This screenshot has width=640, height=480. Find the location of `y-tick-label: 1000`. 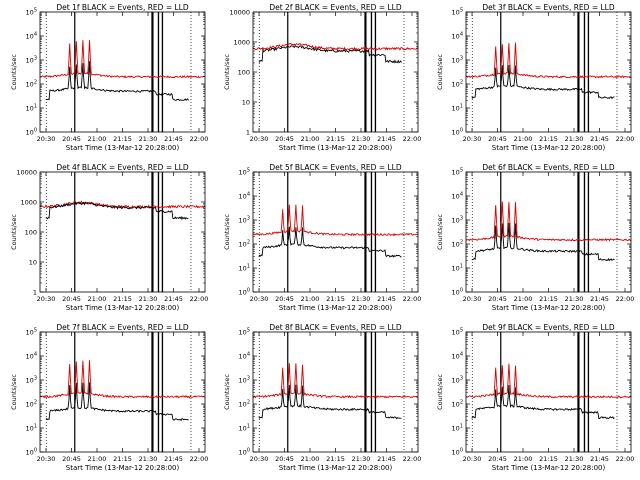

y-tick-label: 1000 is located at coordinates (28, 203).